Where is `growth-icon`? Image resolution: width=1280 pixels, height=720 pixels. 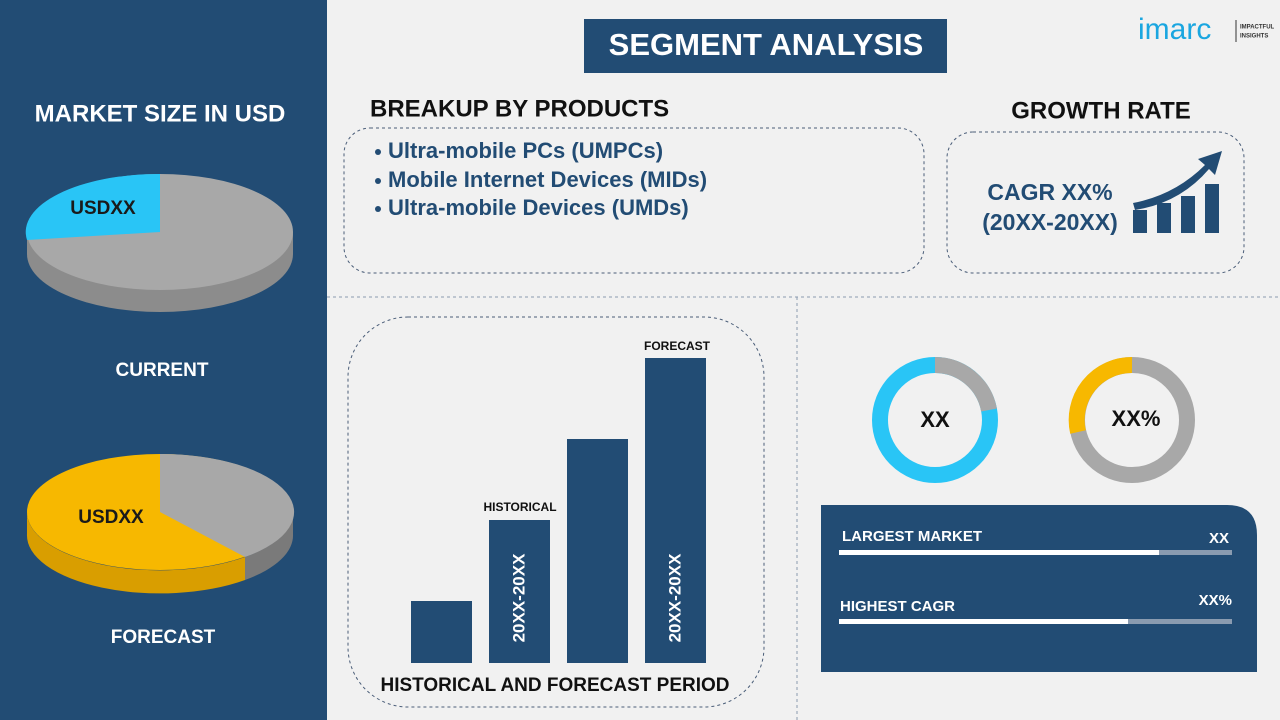
growth-icon is located at coordinates (1177, 192).